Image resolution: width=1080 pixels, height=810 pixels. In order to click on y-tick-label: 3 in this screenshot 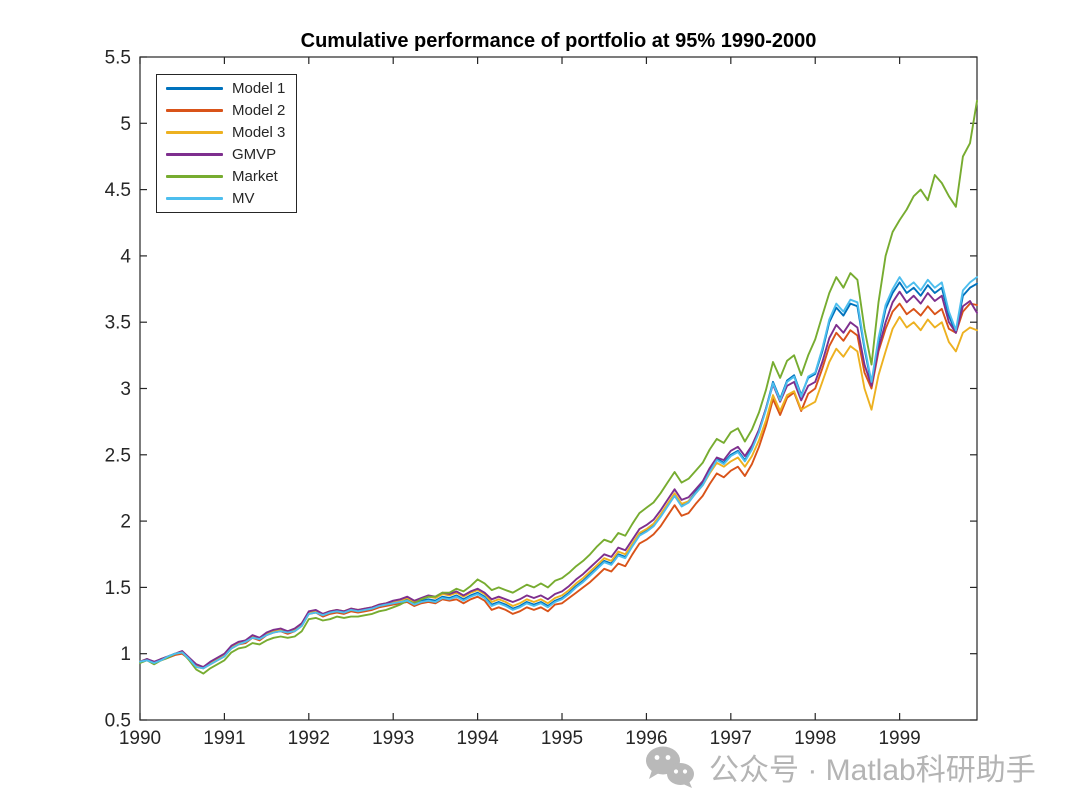, I will do `click(125, 389)`.